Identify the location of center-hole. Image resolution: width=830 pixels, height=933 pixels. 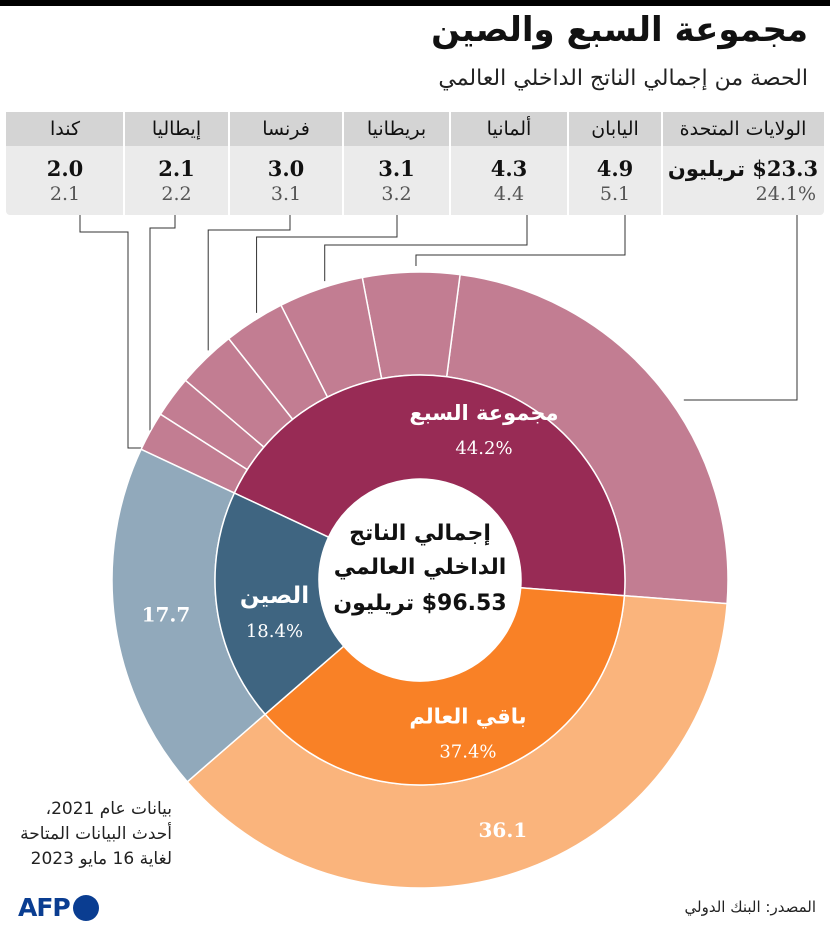
(420, 580).